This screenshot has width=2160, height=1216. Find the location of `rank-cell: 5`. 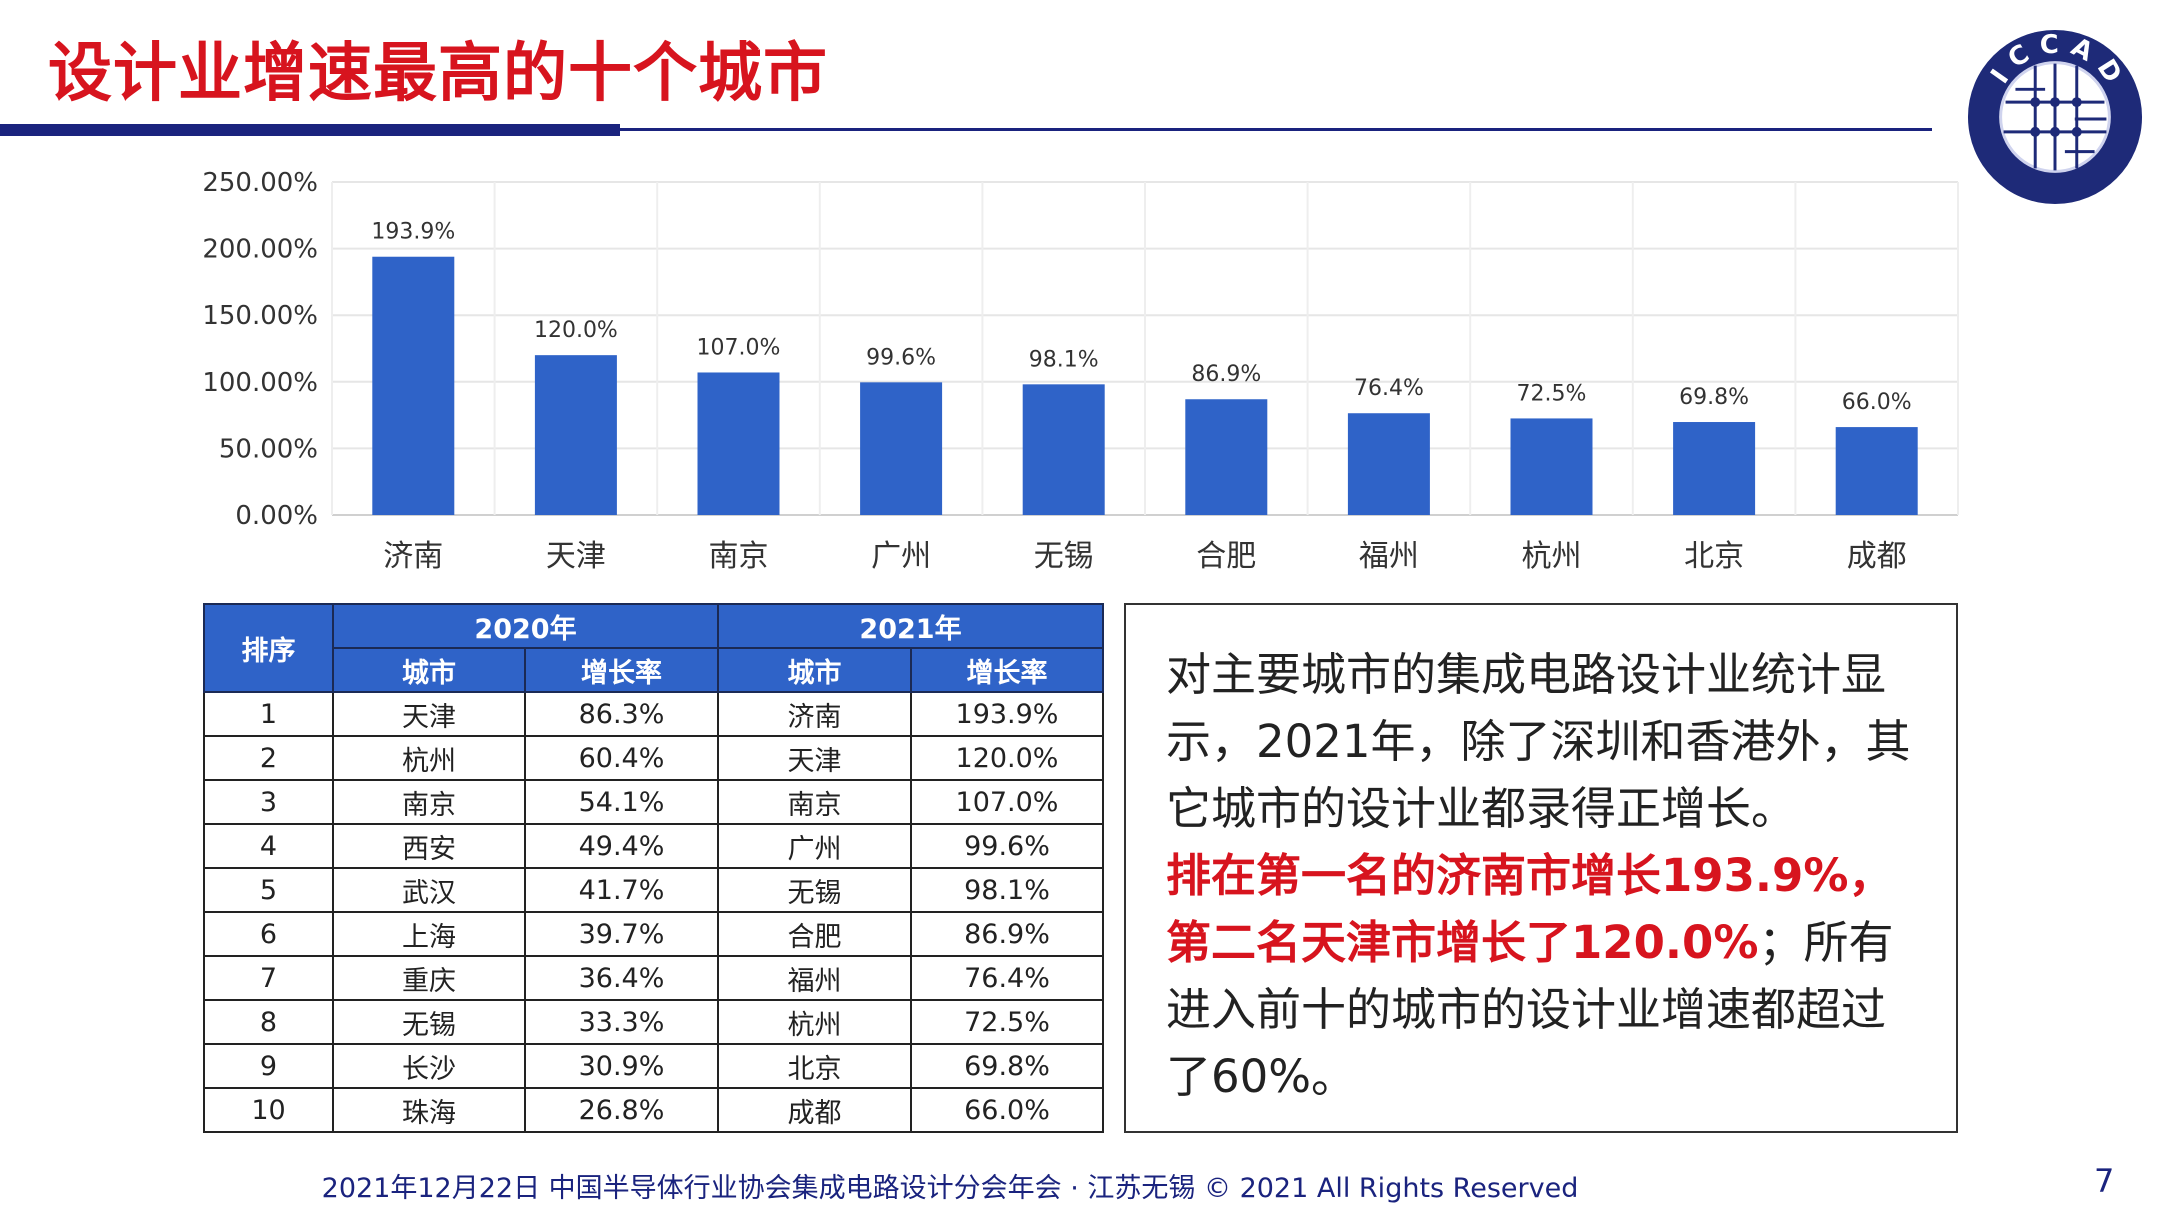

rank-cell: 5 is located at coordinates (268, 890).